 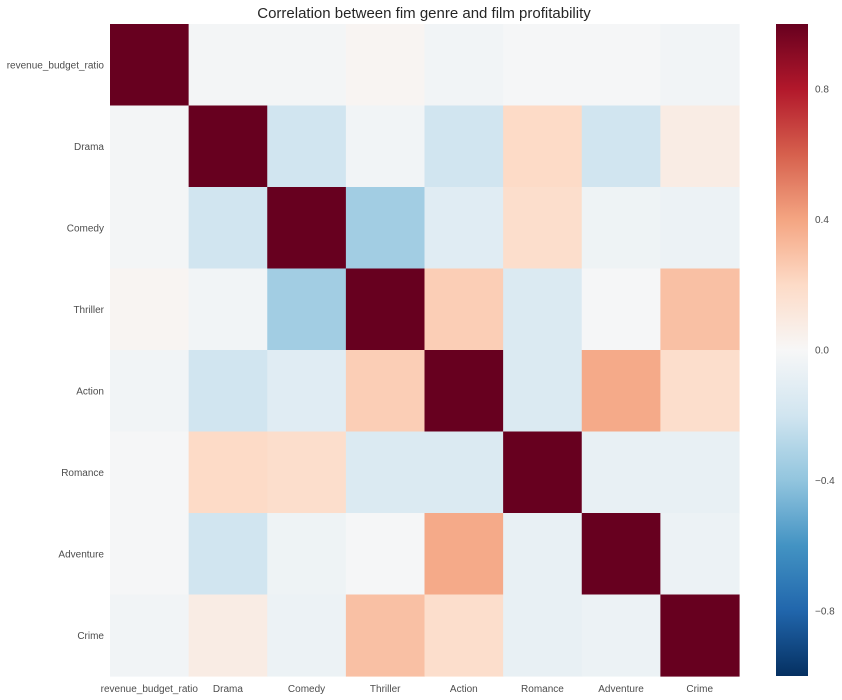 What do you see at coordinates (822, 220) in the screenshot?
I see `colorbar-tick-label: 0.4` at bounding box center [822, 220].